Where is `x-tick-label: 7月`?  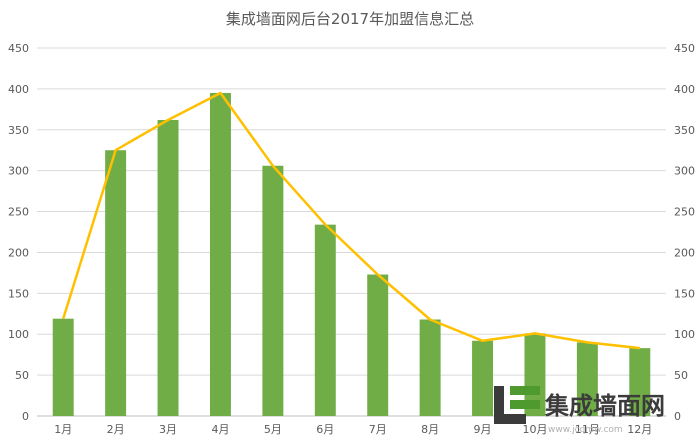 x-tick-label: 7月 is located at coordinates (378, 429).